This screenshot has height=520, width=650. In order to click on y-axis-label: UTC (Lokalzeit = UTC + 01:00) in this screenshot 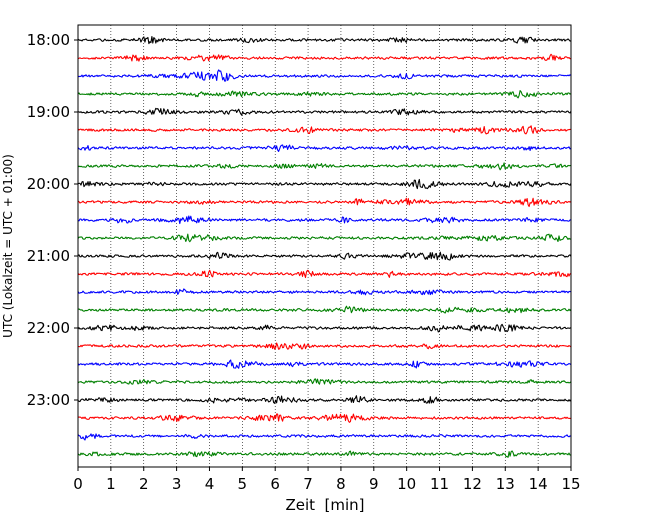, I will do `click(8, 246)`.